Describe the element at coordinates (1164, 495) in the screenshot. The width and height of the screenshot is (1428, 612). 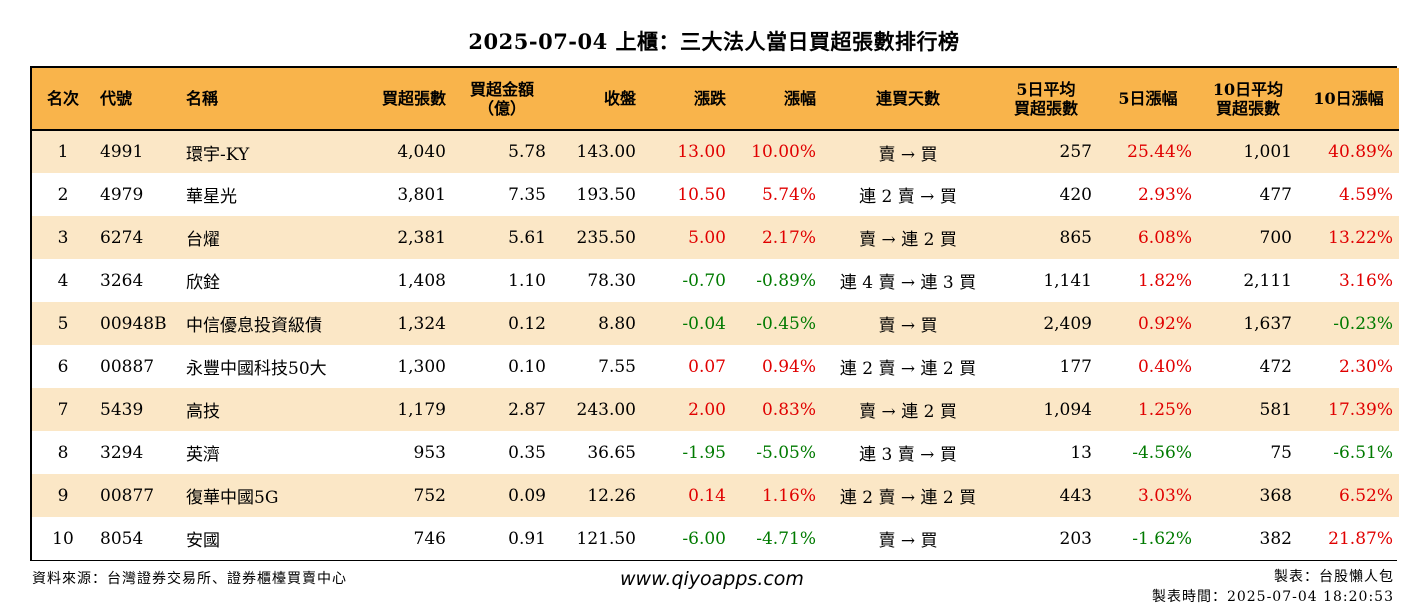
I see `pct5-cell: 3.03%` at that location.